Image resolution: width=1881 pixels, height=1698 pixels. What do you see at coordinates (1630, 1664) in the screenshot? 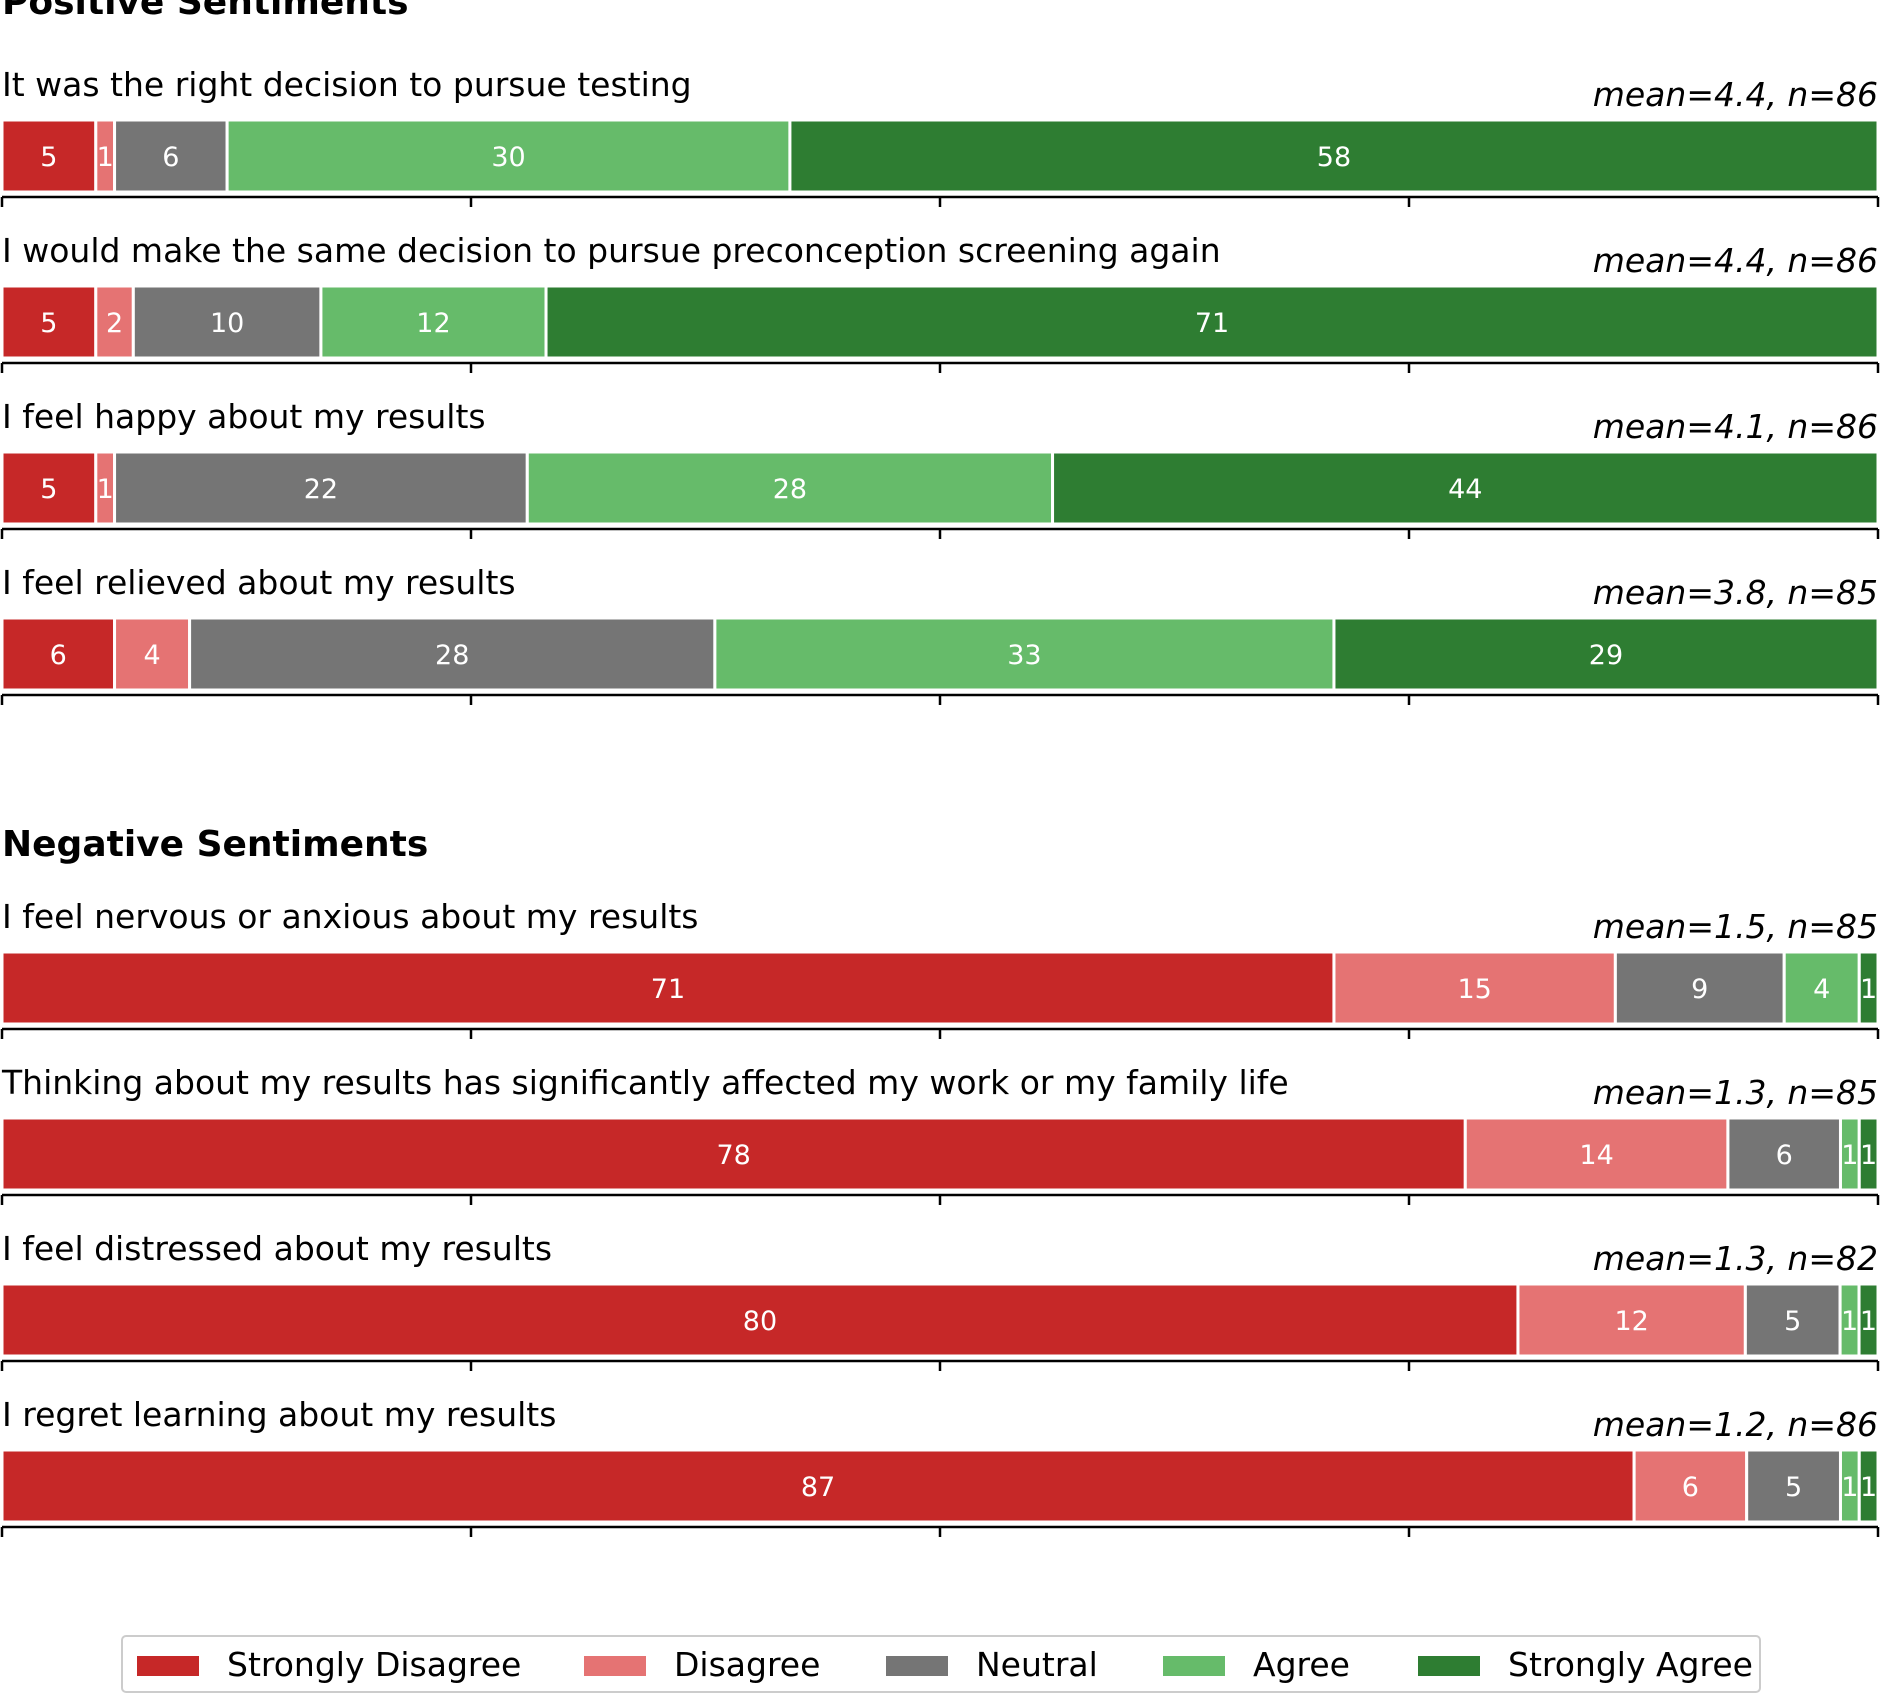
I see `legend-label: Strongly Agree` at bounding box center [1630, 1664].